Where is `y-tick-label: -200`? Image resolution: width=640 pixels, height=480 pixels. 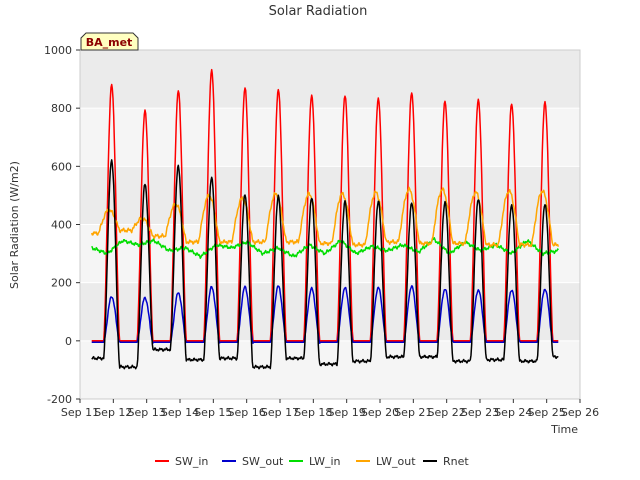 y-tick-label: -200 is located at coordinates (59, 399).